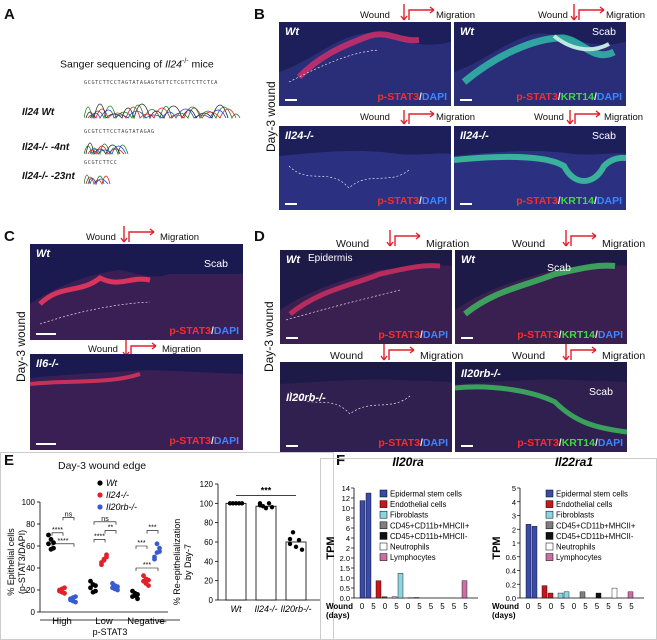 The height and width of the screenshot is (640, 657). Describe the element at coordinates (408, 462) in the screenshot. I see `f-title: Il20ra` at that location.